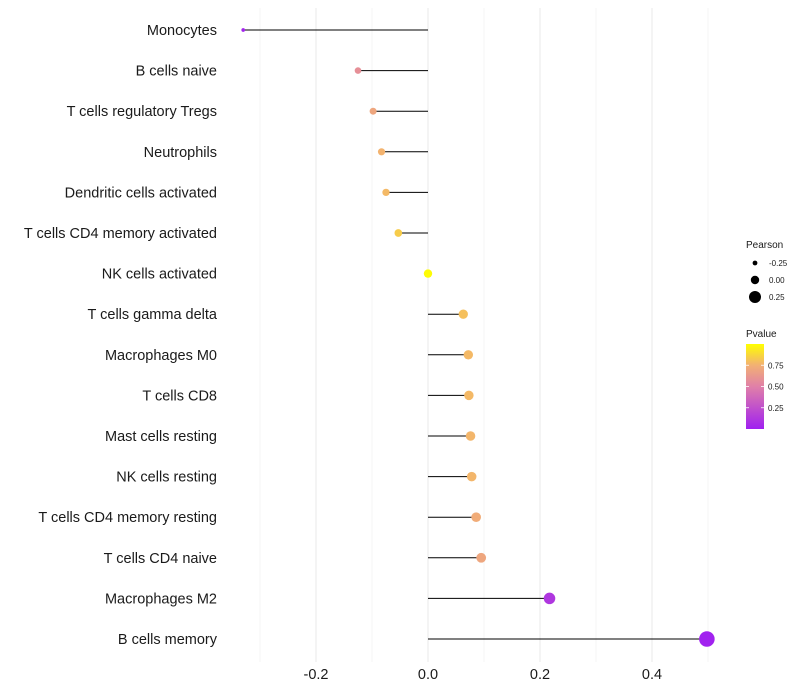  I want to click on x-tick-label: 0.2, so click(540, 675).